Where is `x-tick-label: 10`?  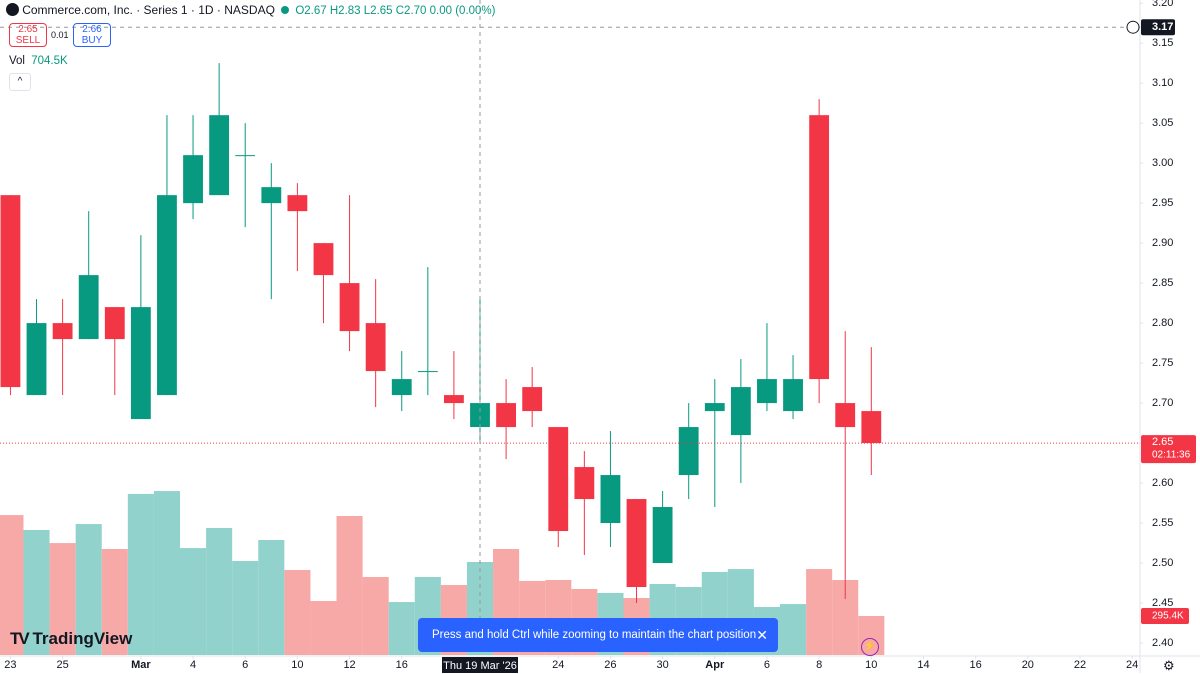
x-tick-label: 10 is located at coordinates (871, 665).